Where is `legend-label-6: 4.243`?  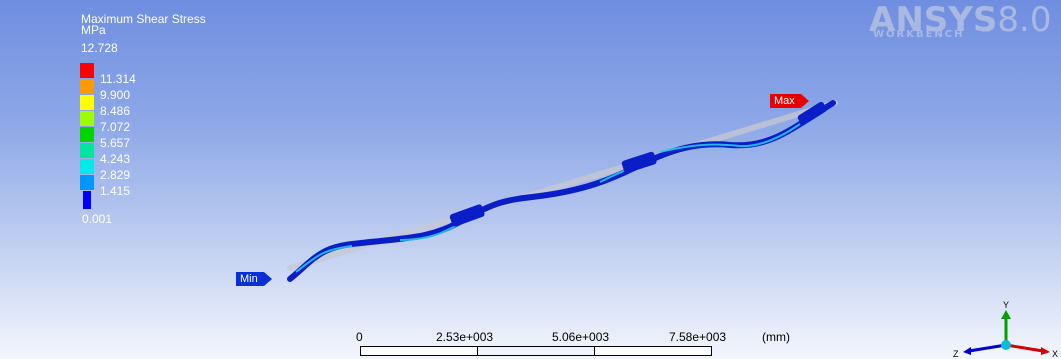 legend-label-6: 4.243 is located at coordinates (115, 159).